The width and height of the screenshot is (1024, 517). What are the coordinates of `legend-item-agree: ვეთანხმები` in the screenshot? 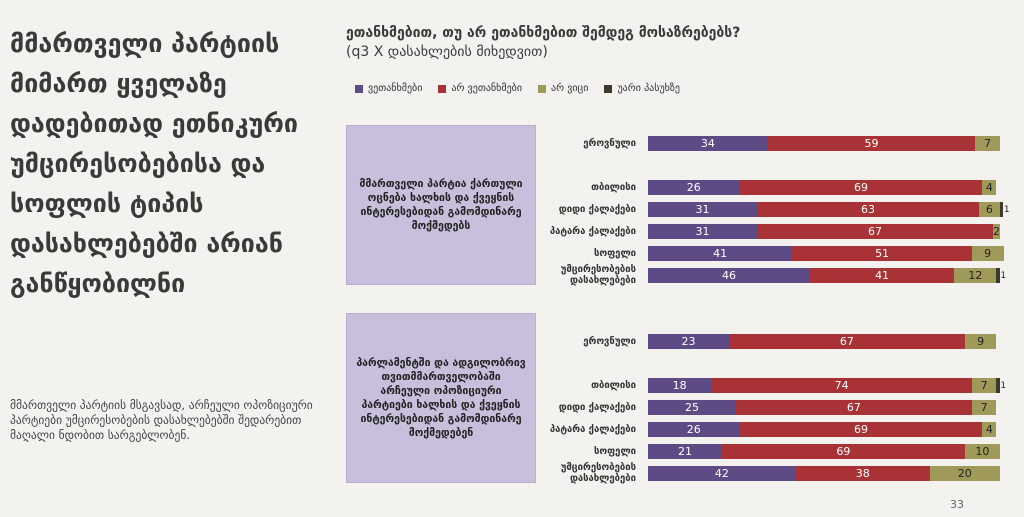 It's located at (388, 88).